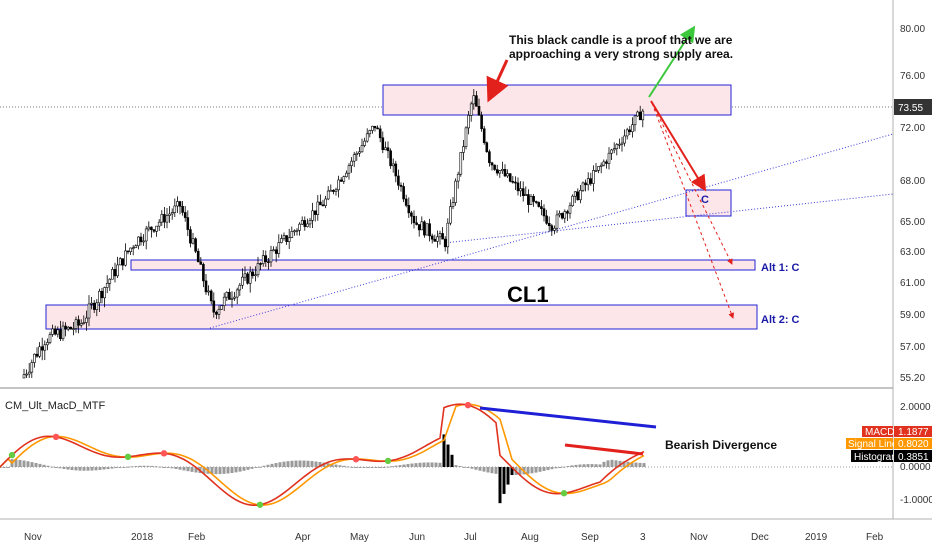 This screenshot has height=550, width=932. Describe the element at coordinates (497, 81) in the screenshot. I see `candle-pointer-arrow` at that location.